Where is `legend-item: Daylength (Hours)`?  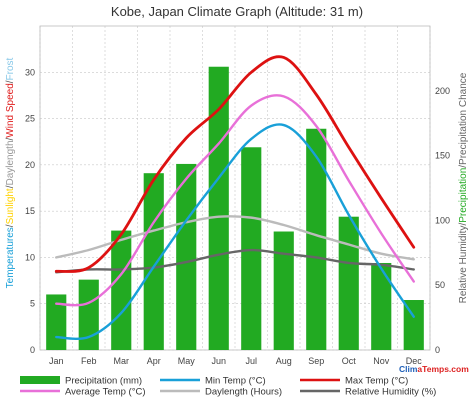 legend-item: Daylength (Hours) is located at coordinates (221, 392).